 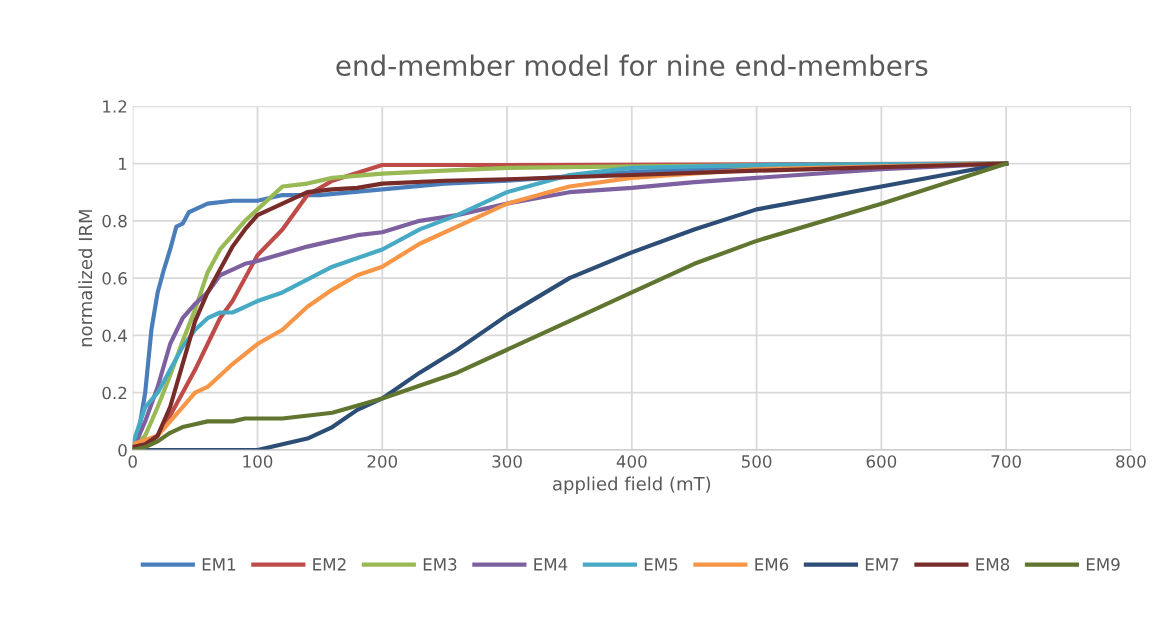 What do you see at coordinates (631, 461) in the screenshot?
I see `x-tick-label: 400` at bounding box center [631, 461].